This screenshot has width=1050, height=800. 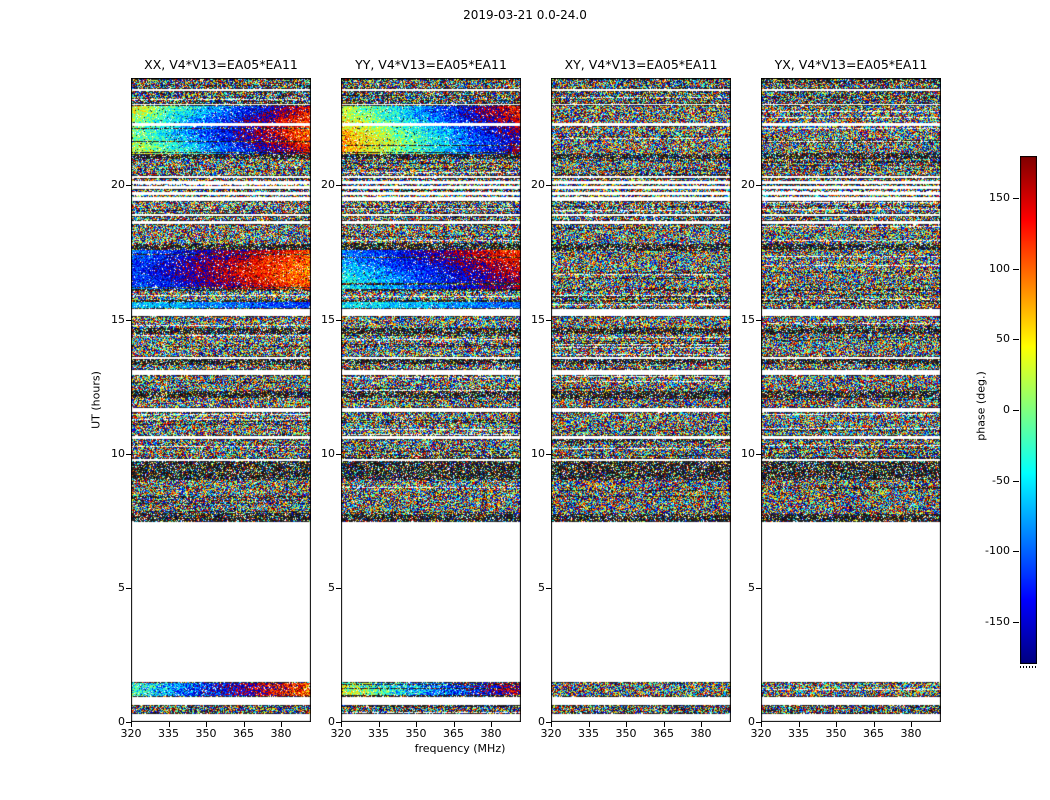 What do you see at coordinates (1003, 339) in the screenshot?
I see `colorbar-tick-label: 50` at bounding box center [1003, 339].